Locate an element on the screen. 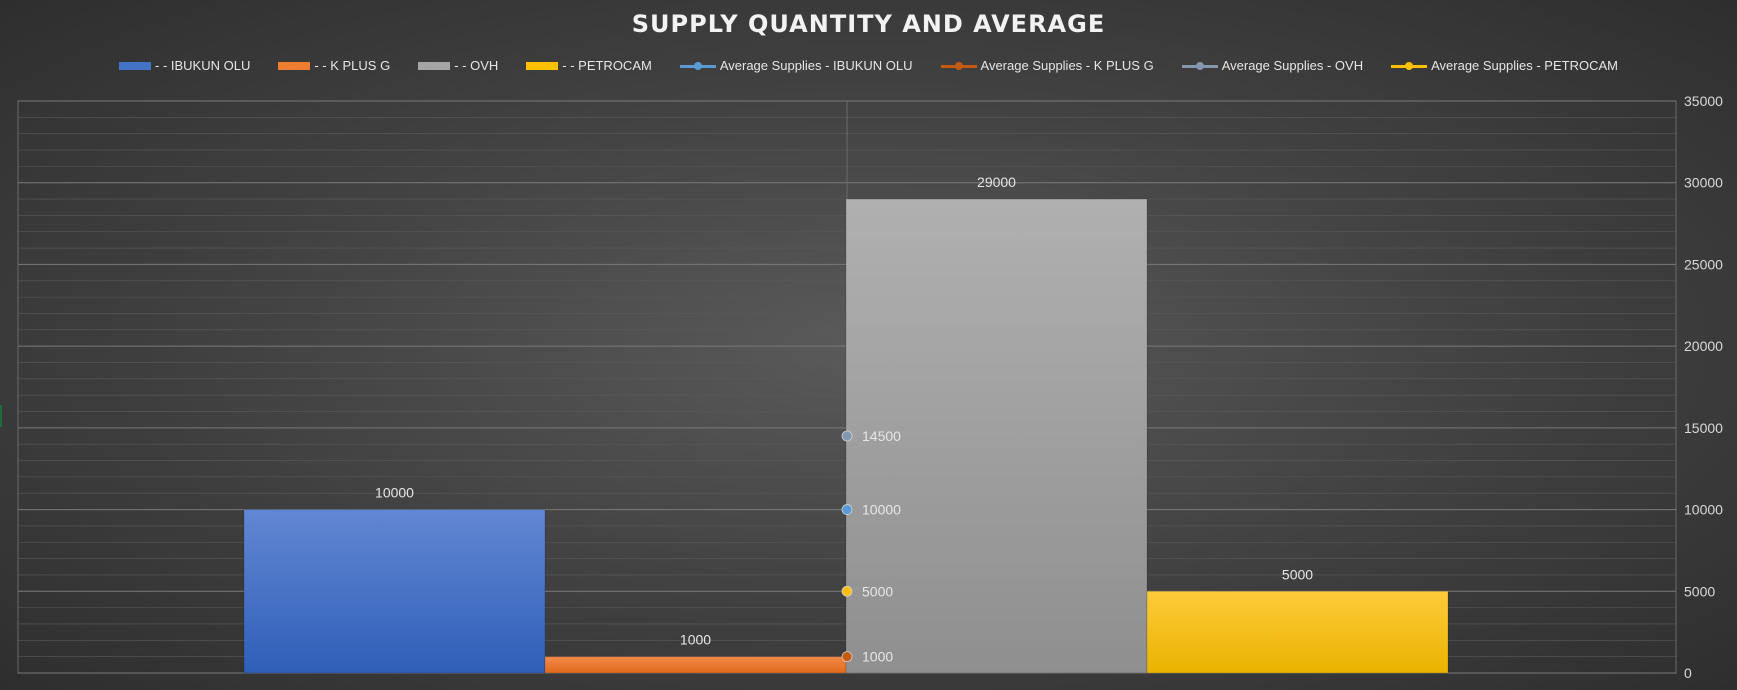 The image size is (1737, 690). bar-data-label: 5000 is located at coordinates (1297, 574).